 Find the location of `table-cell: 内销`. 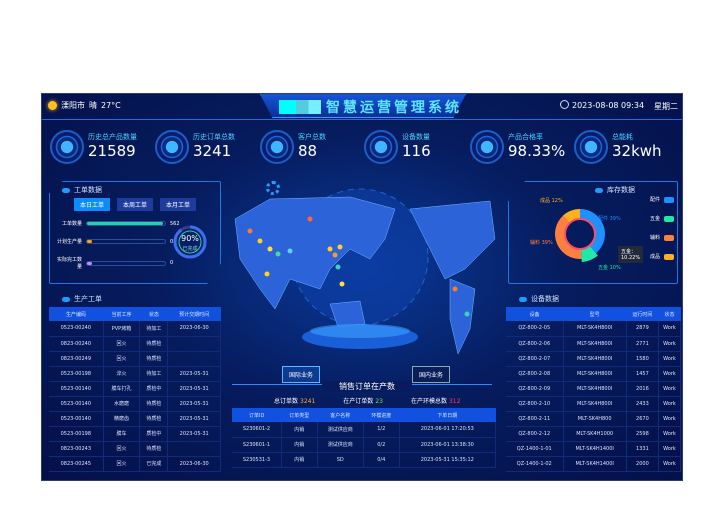

table-cell: 内销 is located at coordinates (299, 460).